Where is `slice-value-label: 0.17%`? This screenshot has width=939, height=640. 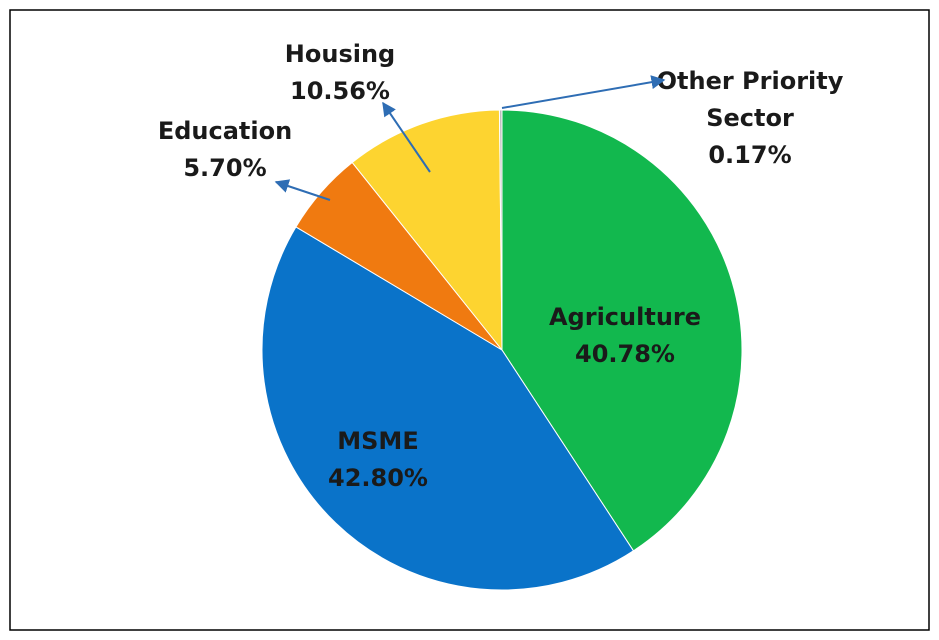
slice-value-label: 0.17% is located at coordinates (749, 155).